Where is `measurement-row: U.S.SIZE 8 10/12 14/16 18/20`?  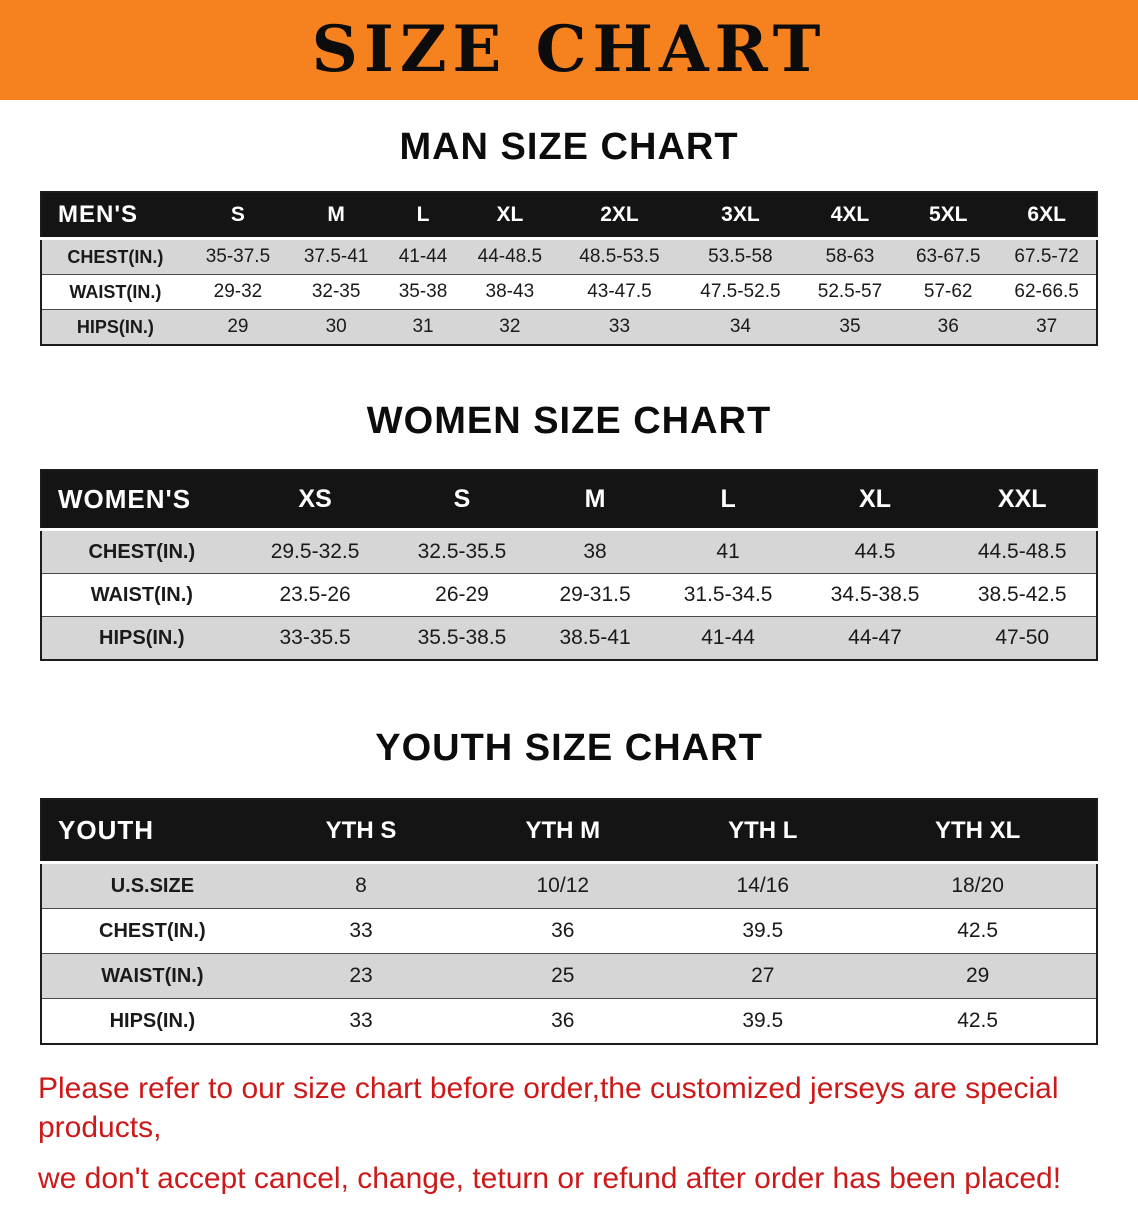
measurement-row: U.S.SIZE 8 10/12 14/16 18/20 is located at coordinates (569, 885).